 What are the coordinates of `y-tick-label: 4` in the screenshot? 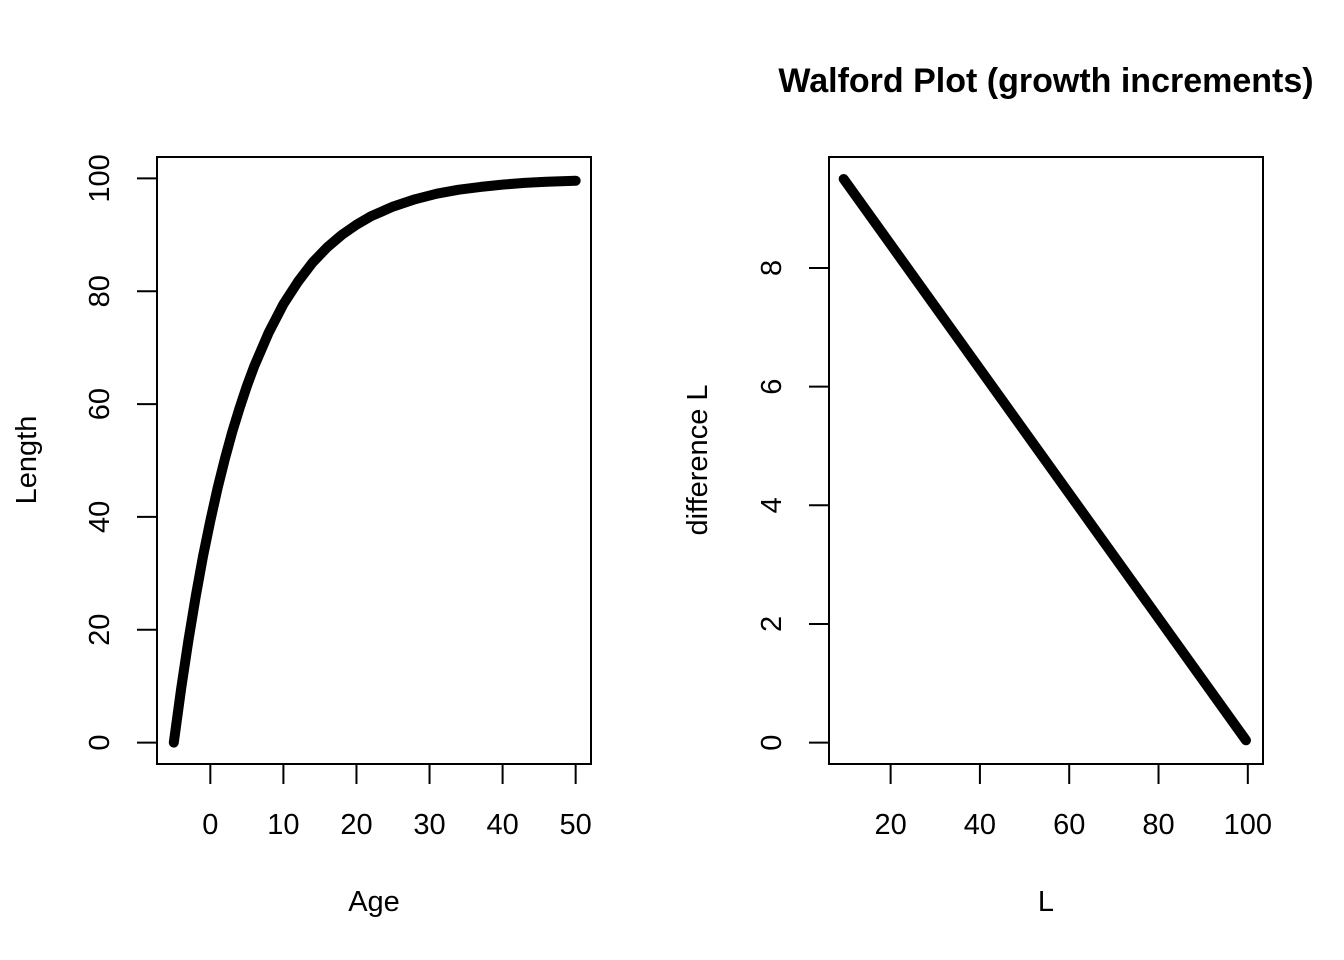 It's located at (772, 505).